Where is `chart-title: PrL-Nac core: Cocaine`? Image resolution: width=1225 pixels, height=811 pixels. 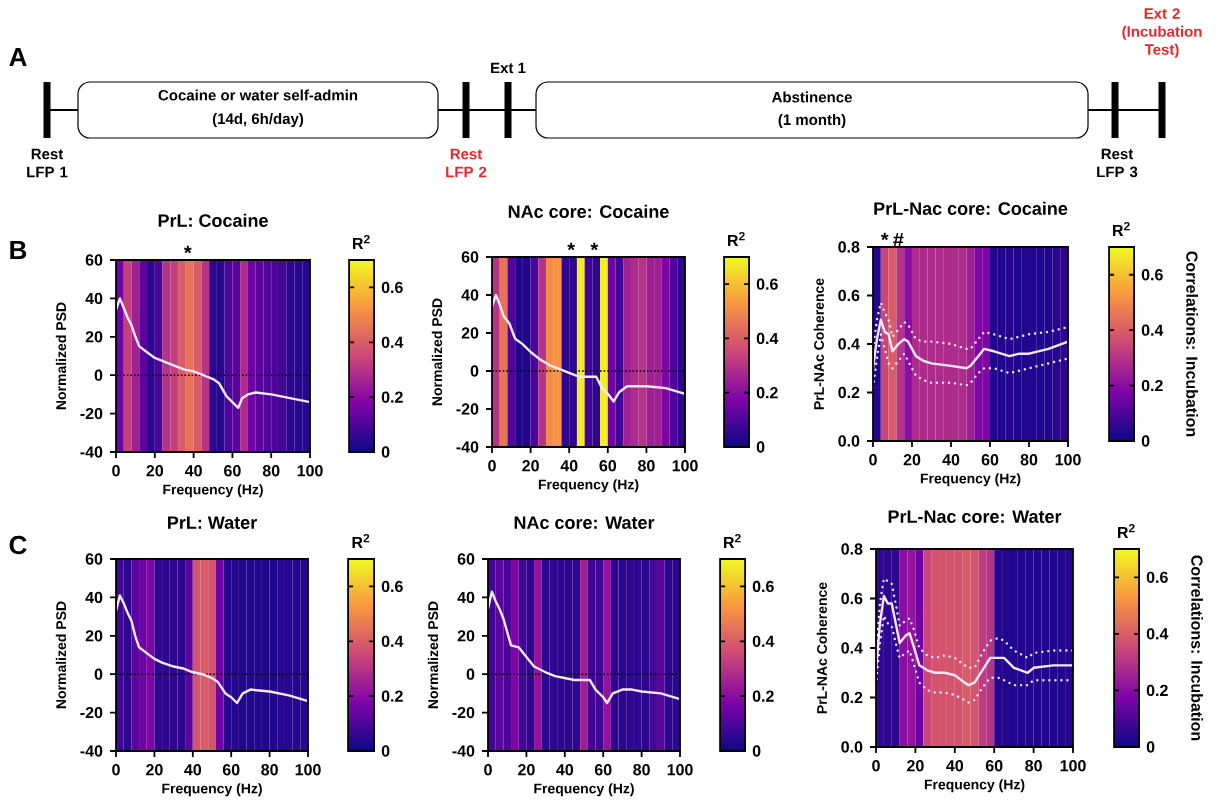 chart-title: PrL-Nac core: Cocaine is located at coordinates (971, 208).